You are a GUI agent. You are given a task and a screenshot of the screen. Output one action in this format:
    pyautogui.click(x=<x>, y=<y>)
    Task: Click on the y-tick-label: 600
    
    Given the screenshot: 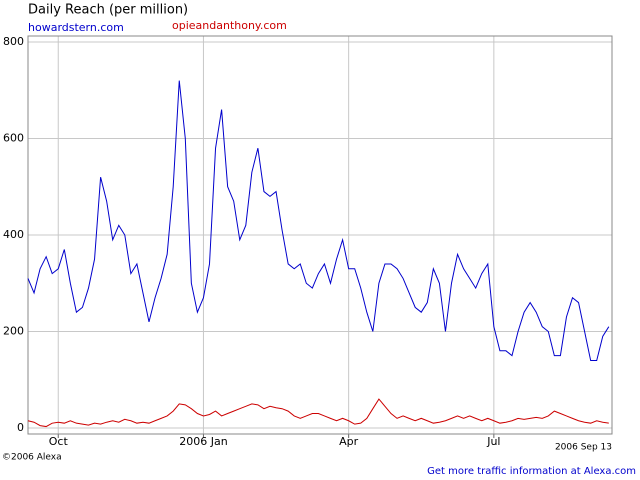 What is the action you would take?
    pyautogui.click(x=13, y=138)
    